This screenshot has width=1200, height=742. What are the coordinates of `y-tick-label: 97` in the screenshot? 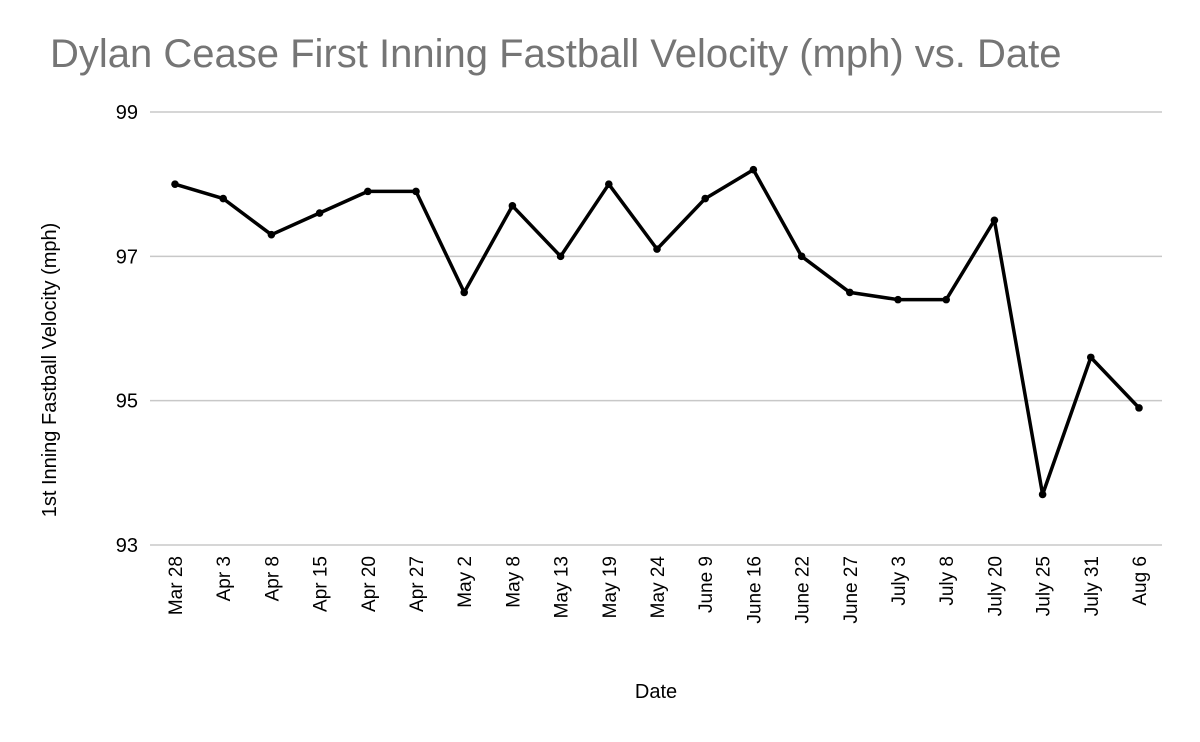 It's located at (127, 257).